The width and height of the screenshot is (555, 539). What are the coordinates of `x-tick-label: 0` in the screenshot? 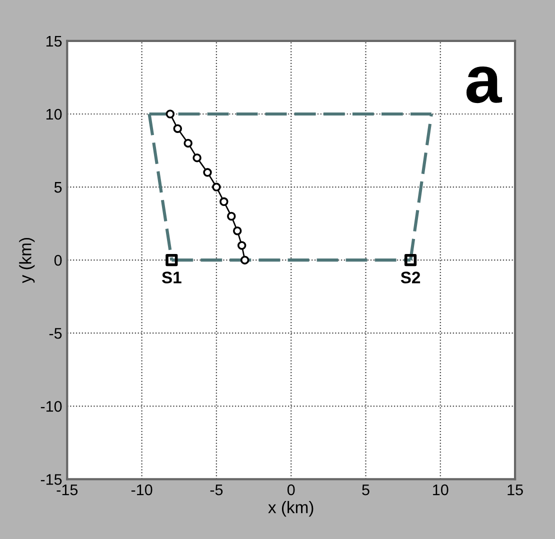 It's located at (291, 490).